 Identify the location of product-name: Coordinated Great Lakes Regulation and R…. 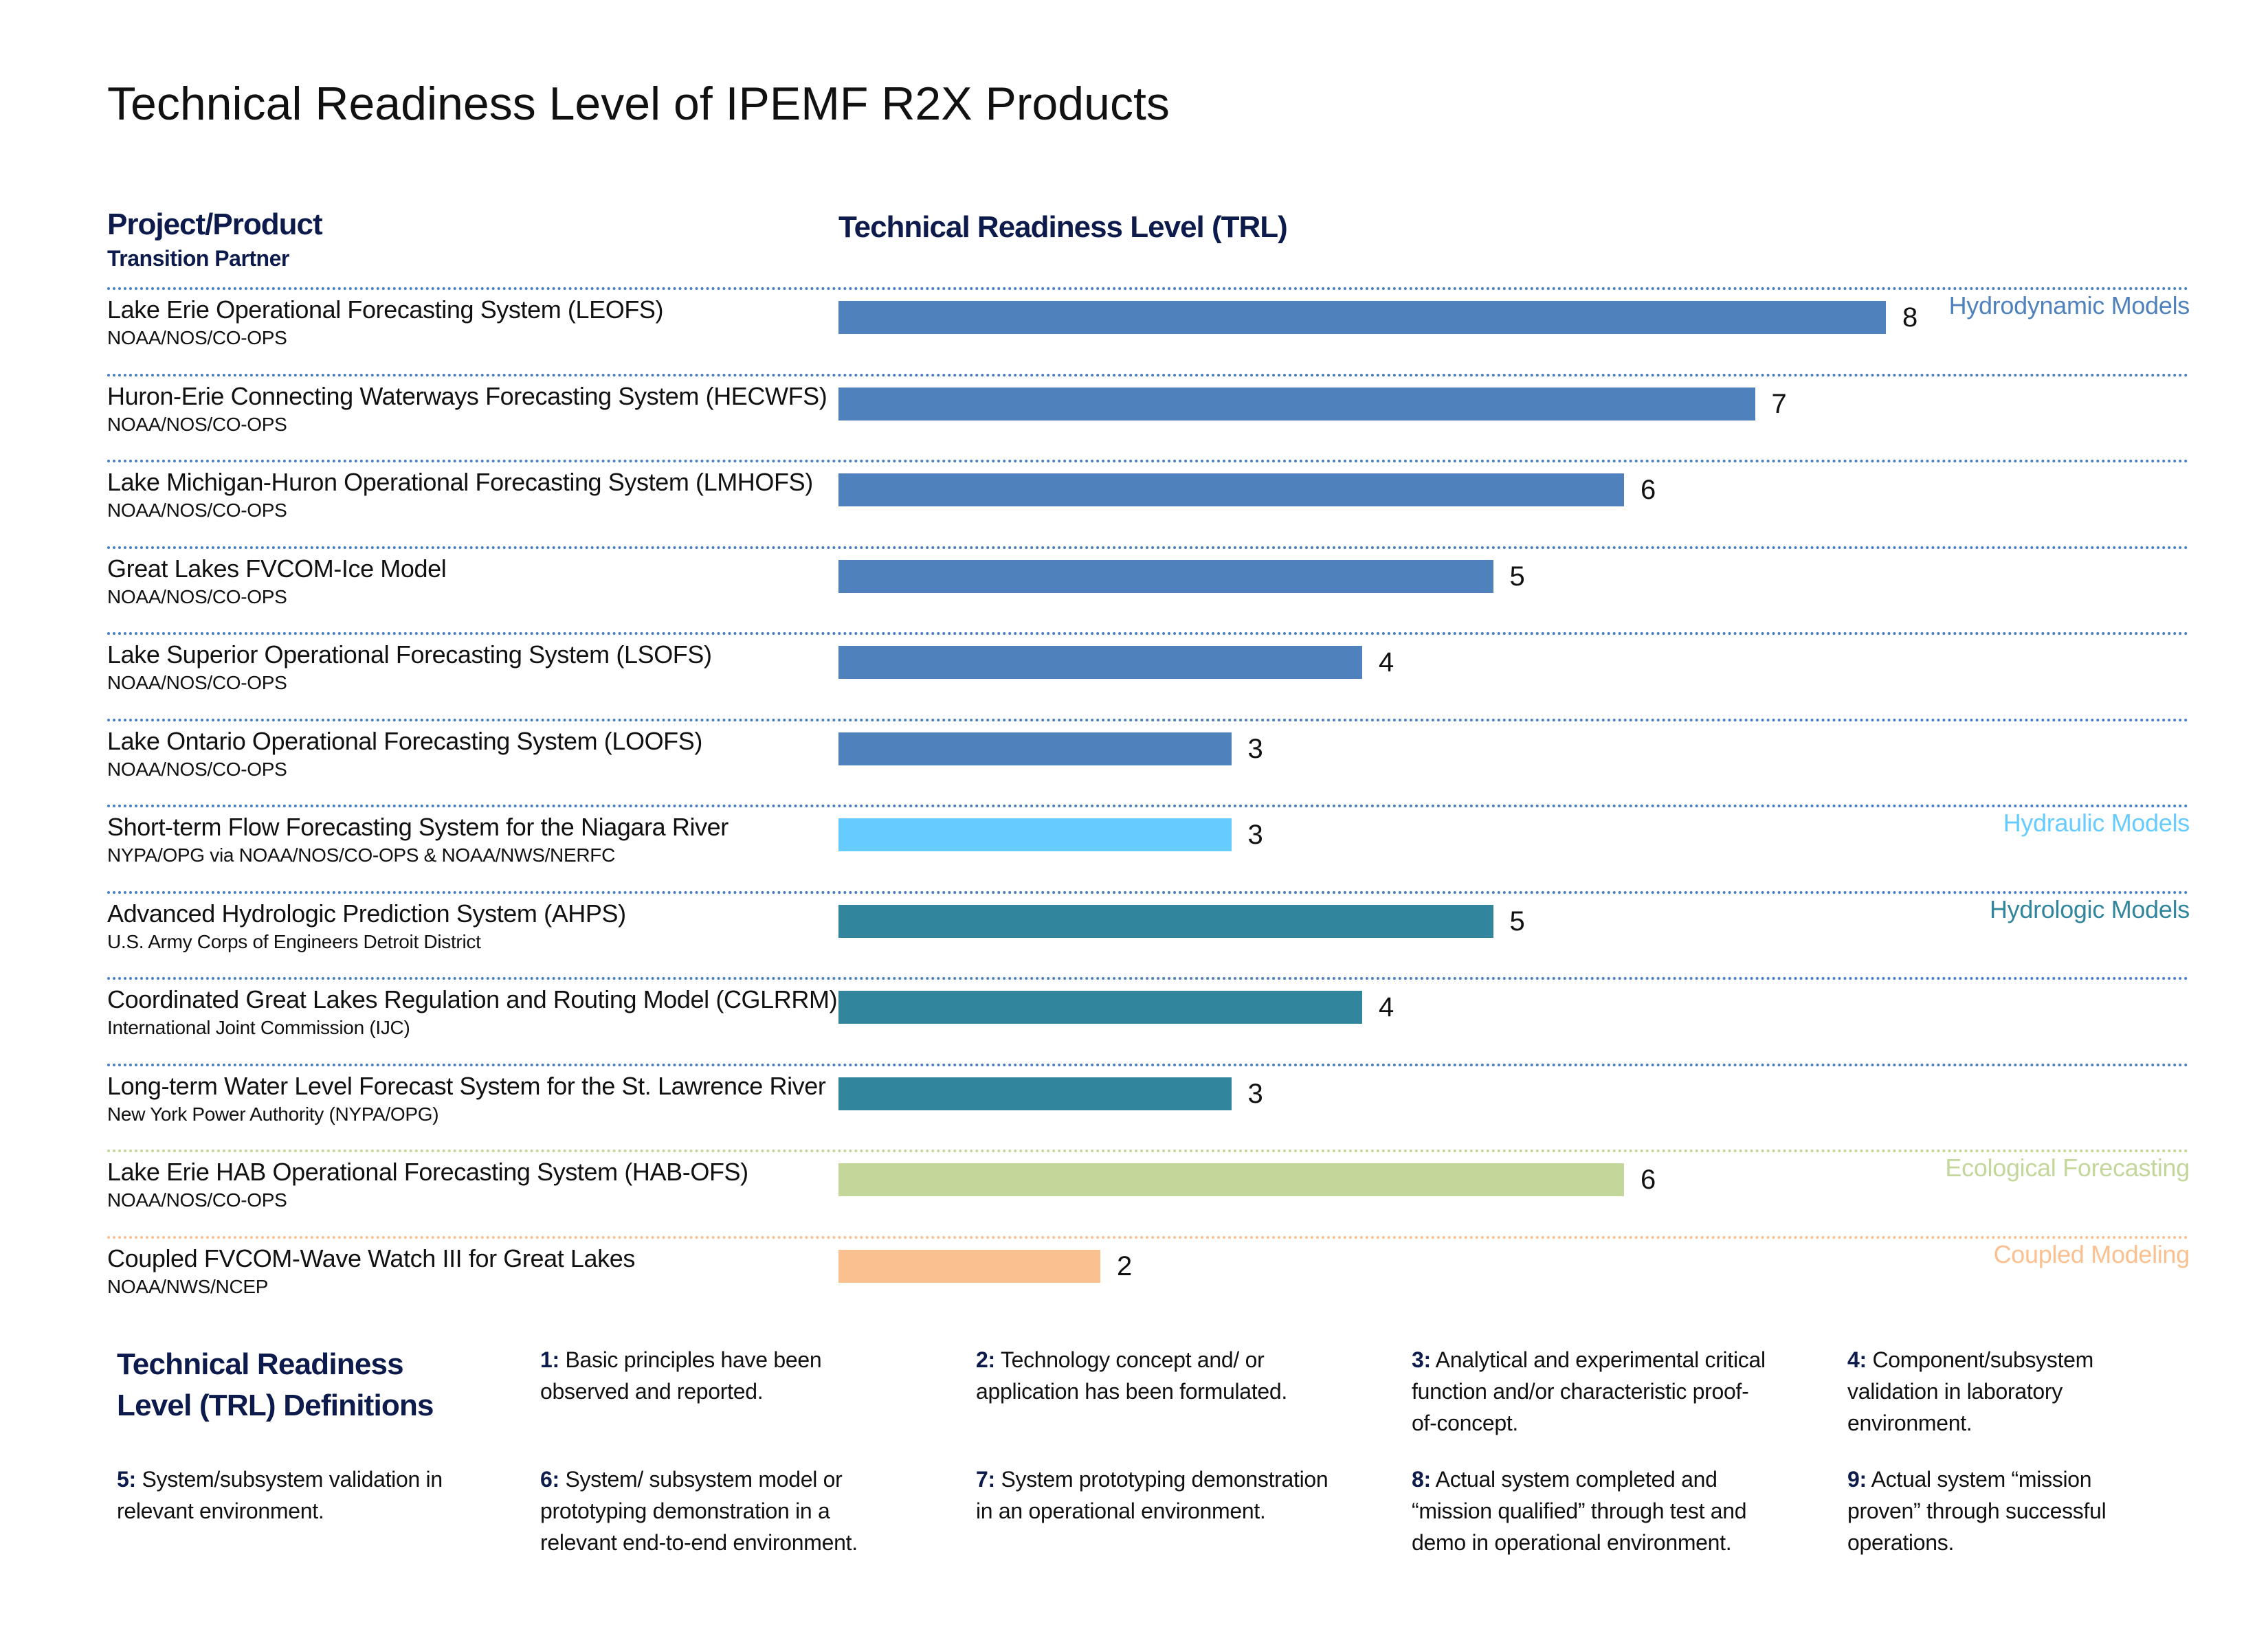
(472, 999).